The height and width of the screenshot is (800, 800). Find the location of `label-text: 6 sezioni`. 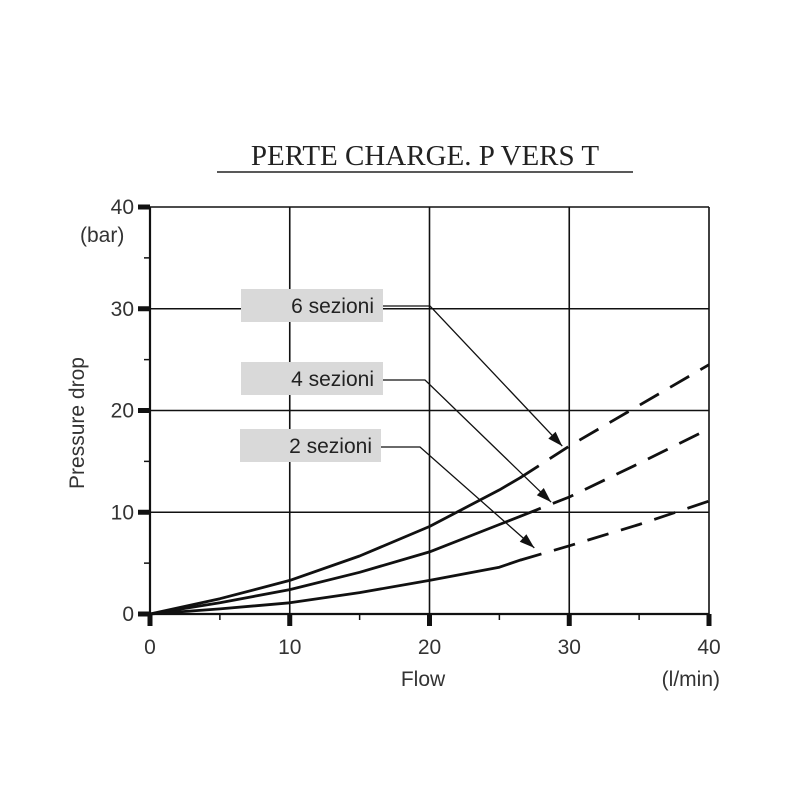

label-text: 6 sezioni is located at coordinates (332, 306).